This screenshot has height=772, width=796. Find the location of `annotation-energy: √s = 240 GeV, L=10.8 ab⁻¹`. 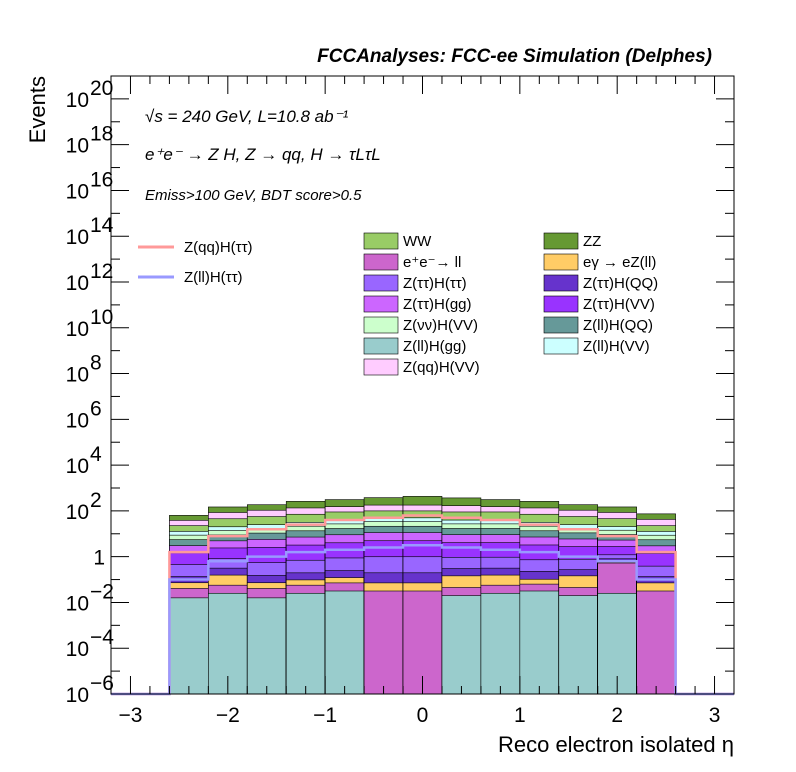

annotation-energy: √s = 240 GeV, L=10.8 ab⁻¹ is located at coordinates (247, 116).